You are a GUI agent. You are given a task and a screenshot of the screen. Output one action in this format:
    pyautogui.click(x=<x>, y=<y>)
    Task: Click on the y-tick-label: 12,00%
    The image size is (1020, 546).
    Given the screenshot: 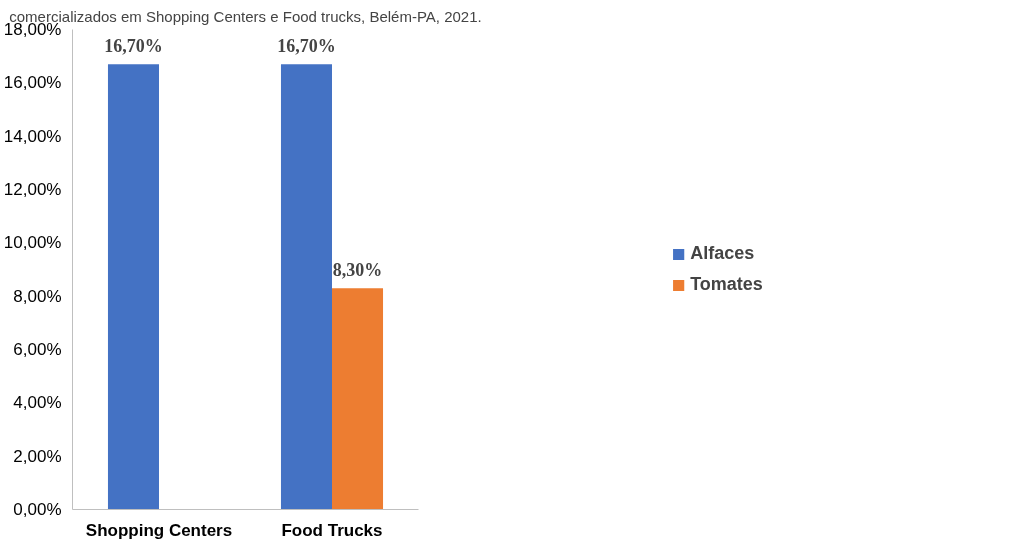 What is the action you would take?
    pyautogui.click(x=32, y=189)
    